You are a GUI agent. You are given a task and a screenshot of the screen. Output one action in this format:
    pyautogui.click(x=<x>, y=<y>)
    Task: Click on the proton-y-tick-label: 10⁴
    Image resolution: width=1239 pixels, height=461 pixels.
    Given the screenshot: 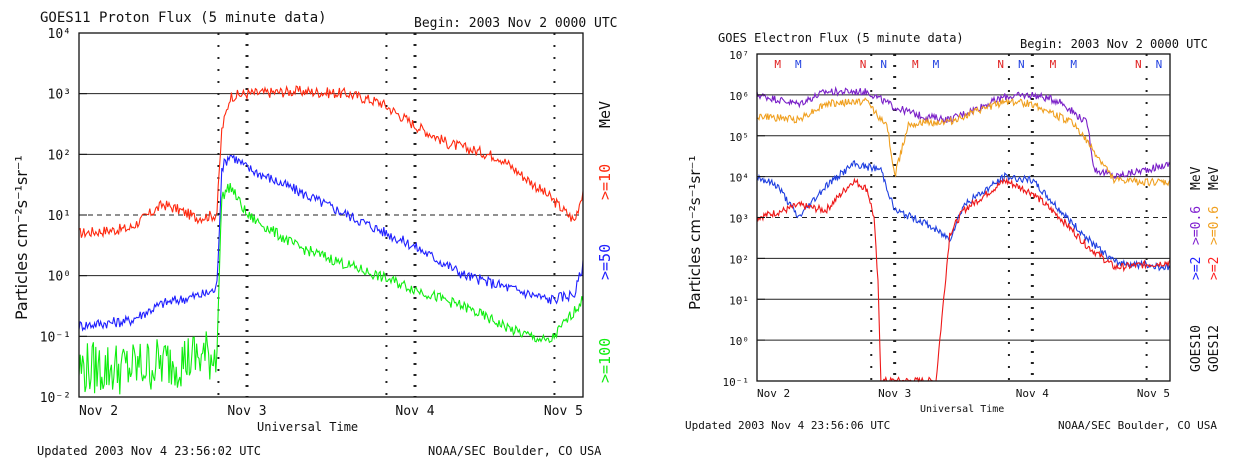 What is the action you would take?
    pyautogui.click(x=59, y=34)
    